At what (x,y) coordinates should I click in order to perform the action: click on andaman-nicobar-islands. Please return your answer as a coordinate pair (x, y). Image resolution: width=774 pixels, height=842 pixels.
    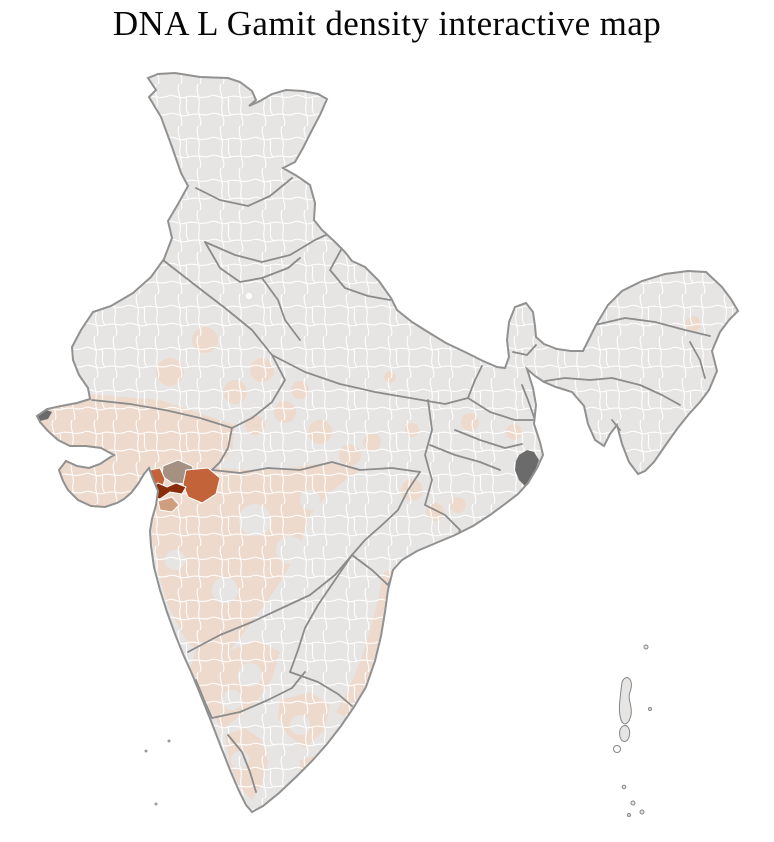
    Looking at the image, I should click on (632, 730).